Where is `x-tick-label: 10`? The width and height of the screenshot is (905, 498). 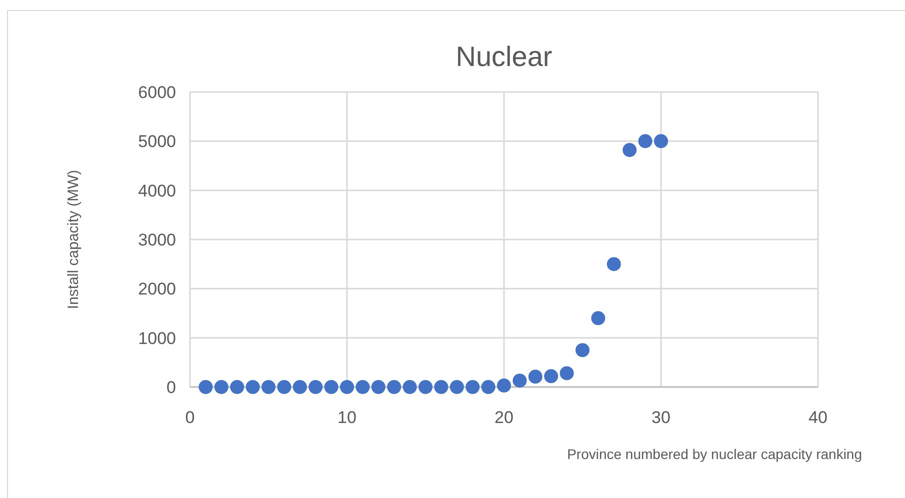 x-tick-label: 10 is located at coordinates (347, 417).